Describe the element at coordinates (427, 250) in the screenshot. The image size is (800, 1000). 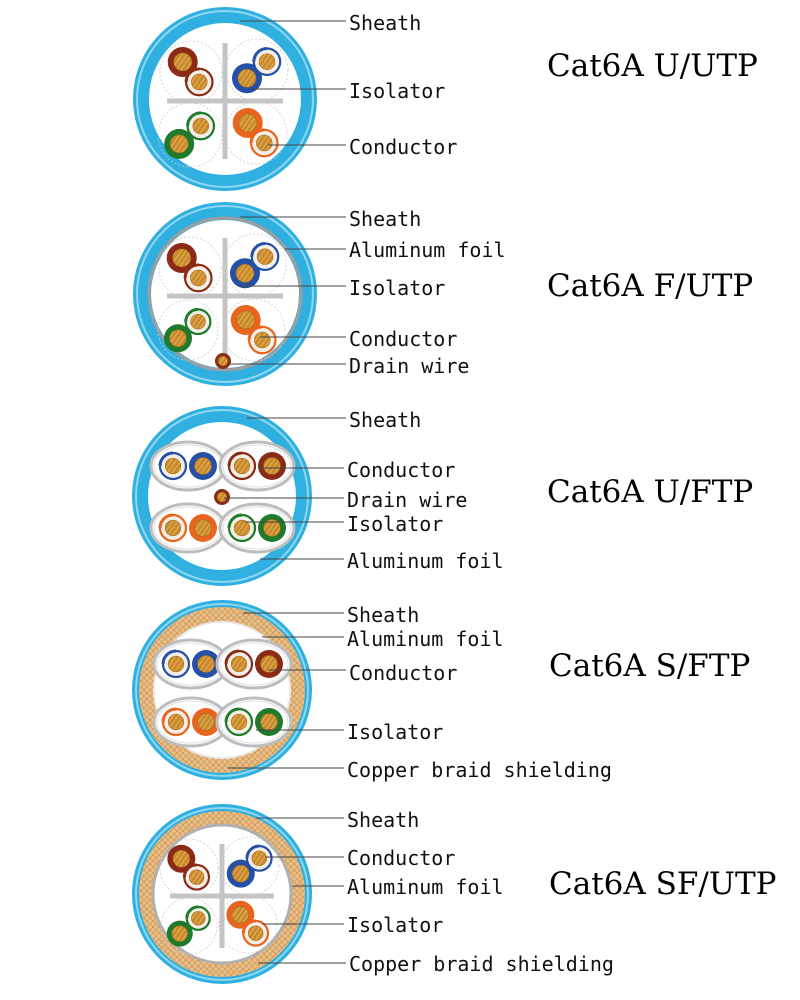
I see `label-aluminum-foil-futp: Aluminum foil` at that location.